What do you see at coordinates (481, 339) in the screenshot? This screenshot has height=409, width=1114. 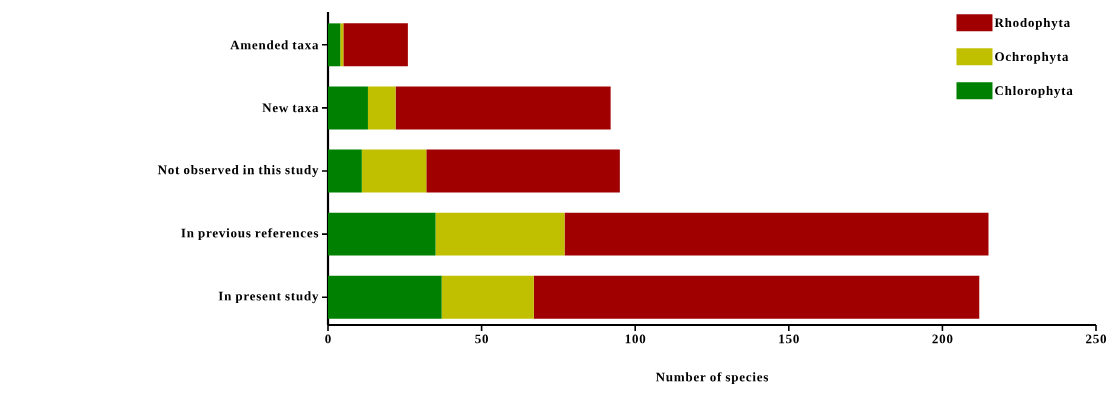 I see `x-tick-label: 50` at bounding box center [481, 339].